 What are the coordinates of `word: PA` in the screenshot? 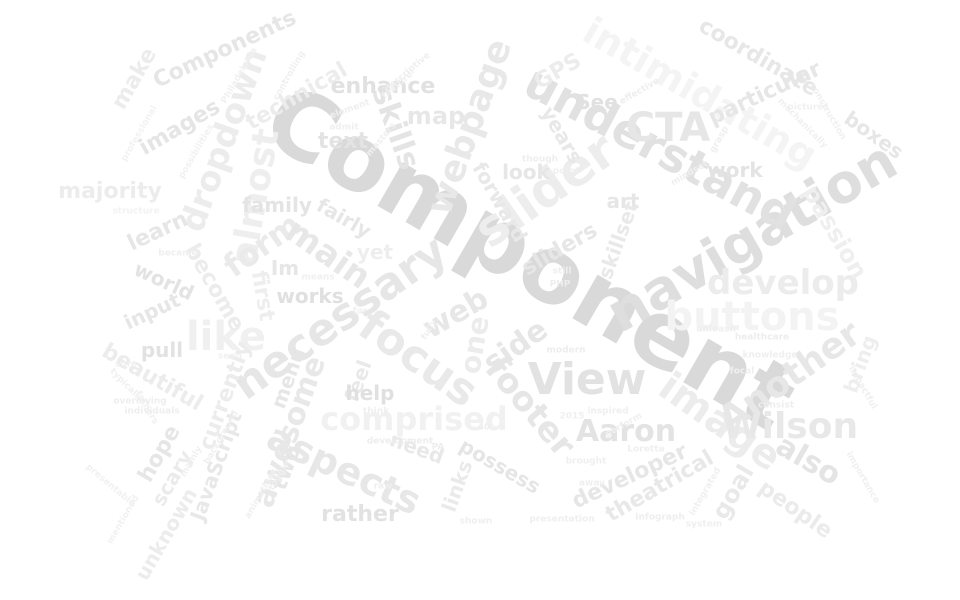 It's located at (438, 447).